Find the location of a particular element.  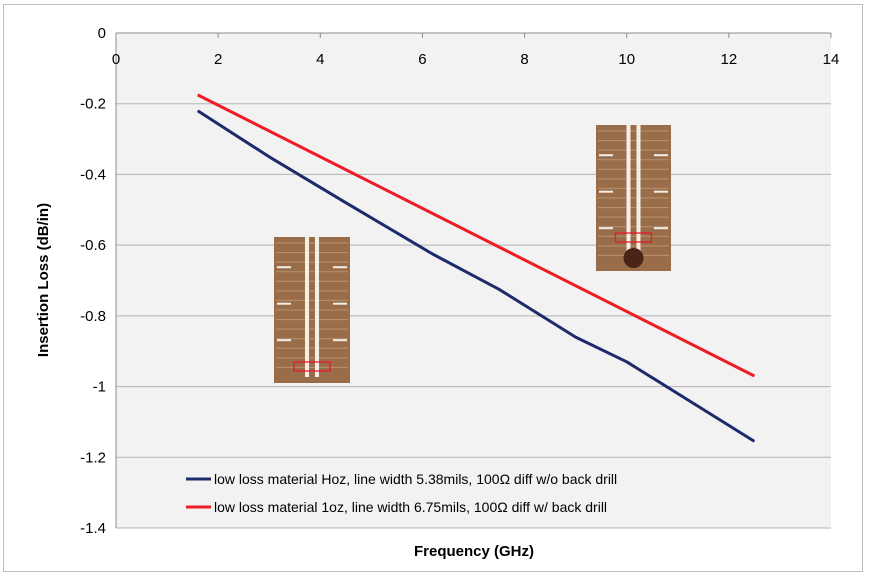

y-tick-label: -0.8 is located at coordinates (93, 316).